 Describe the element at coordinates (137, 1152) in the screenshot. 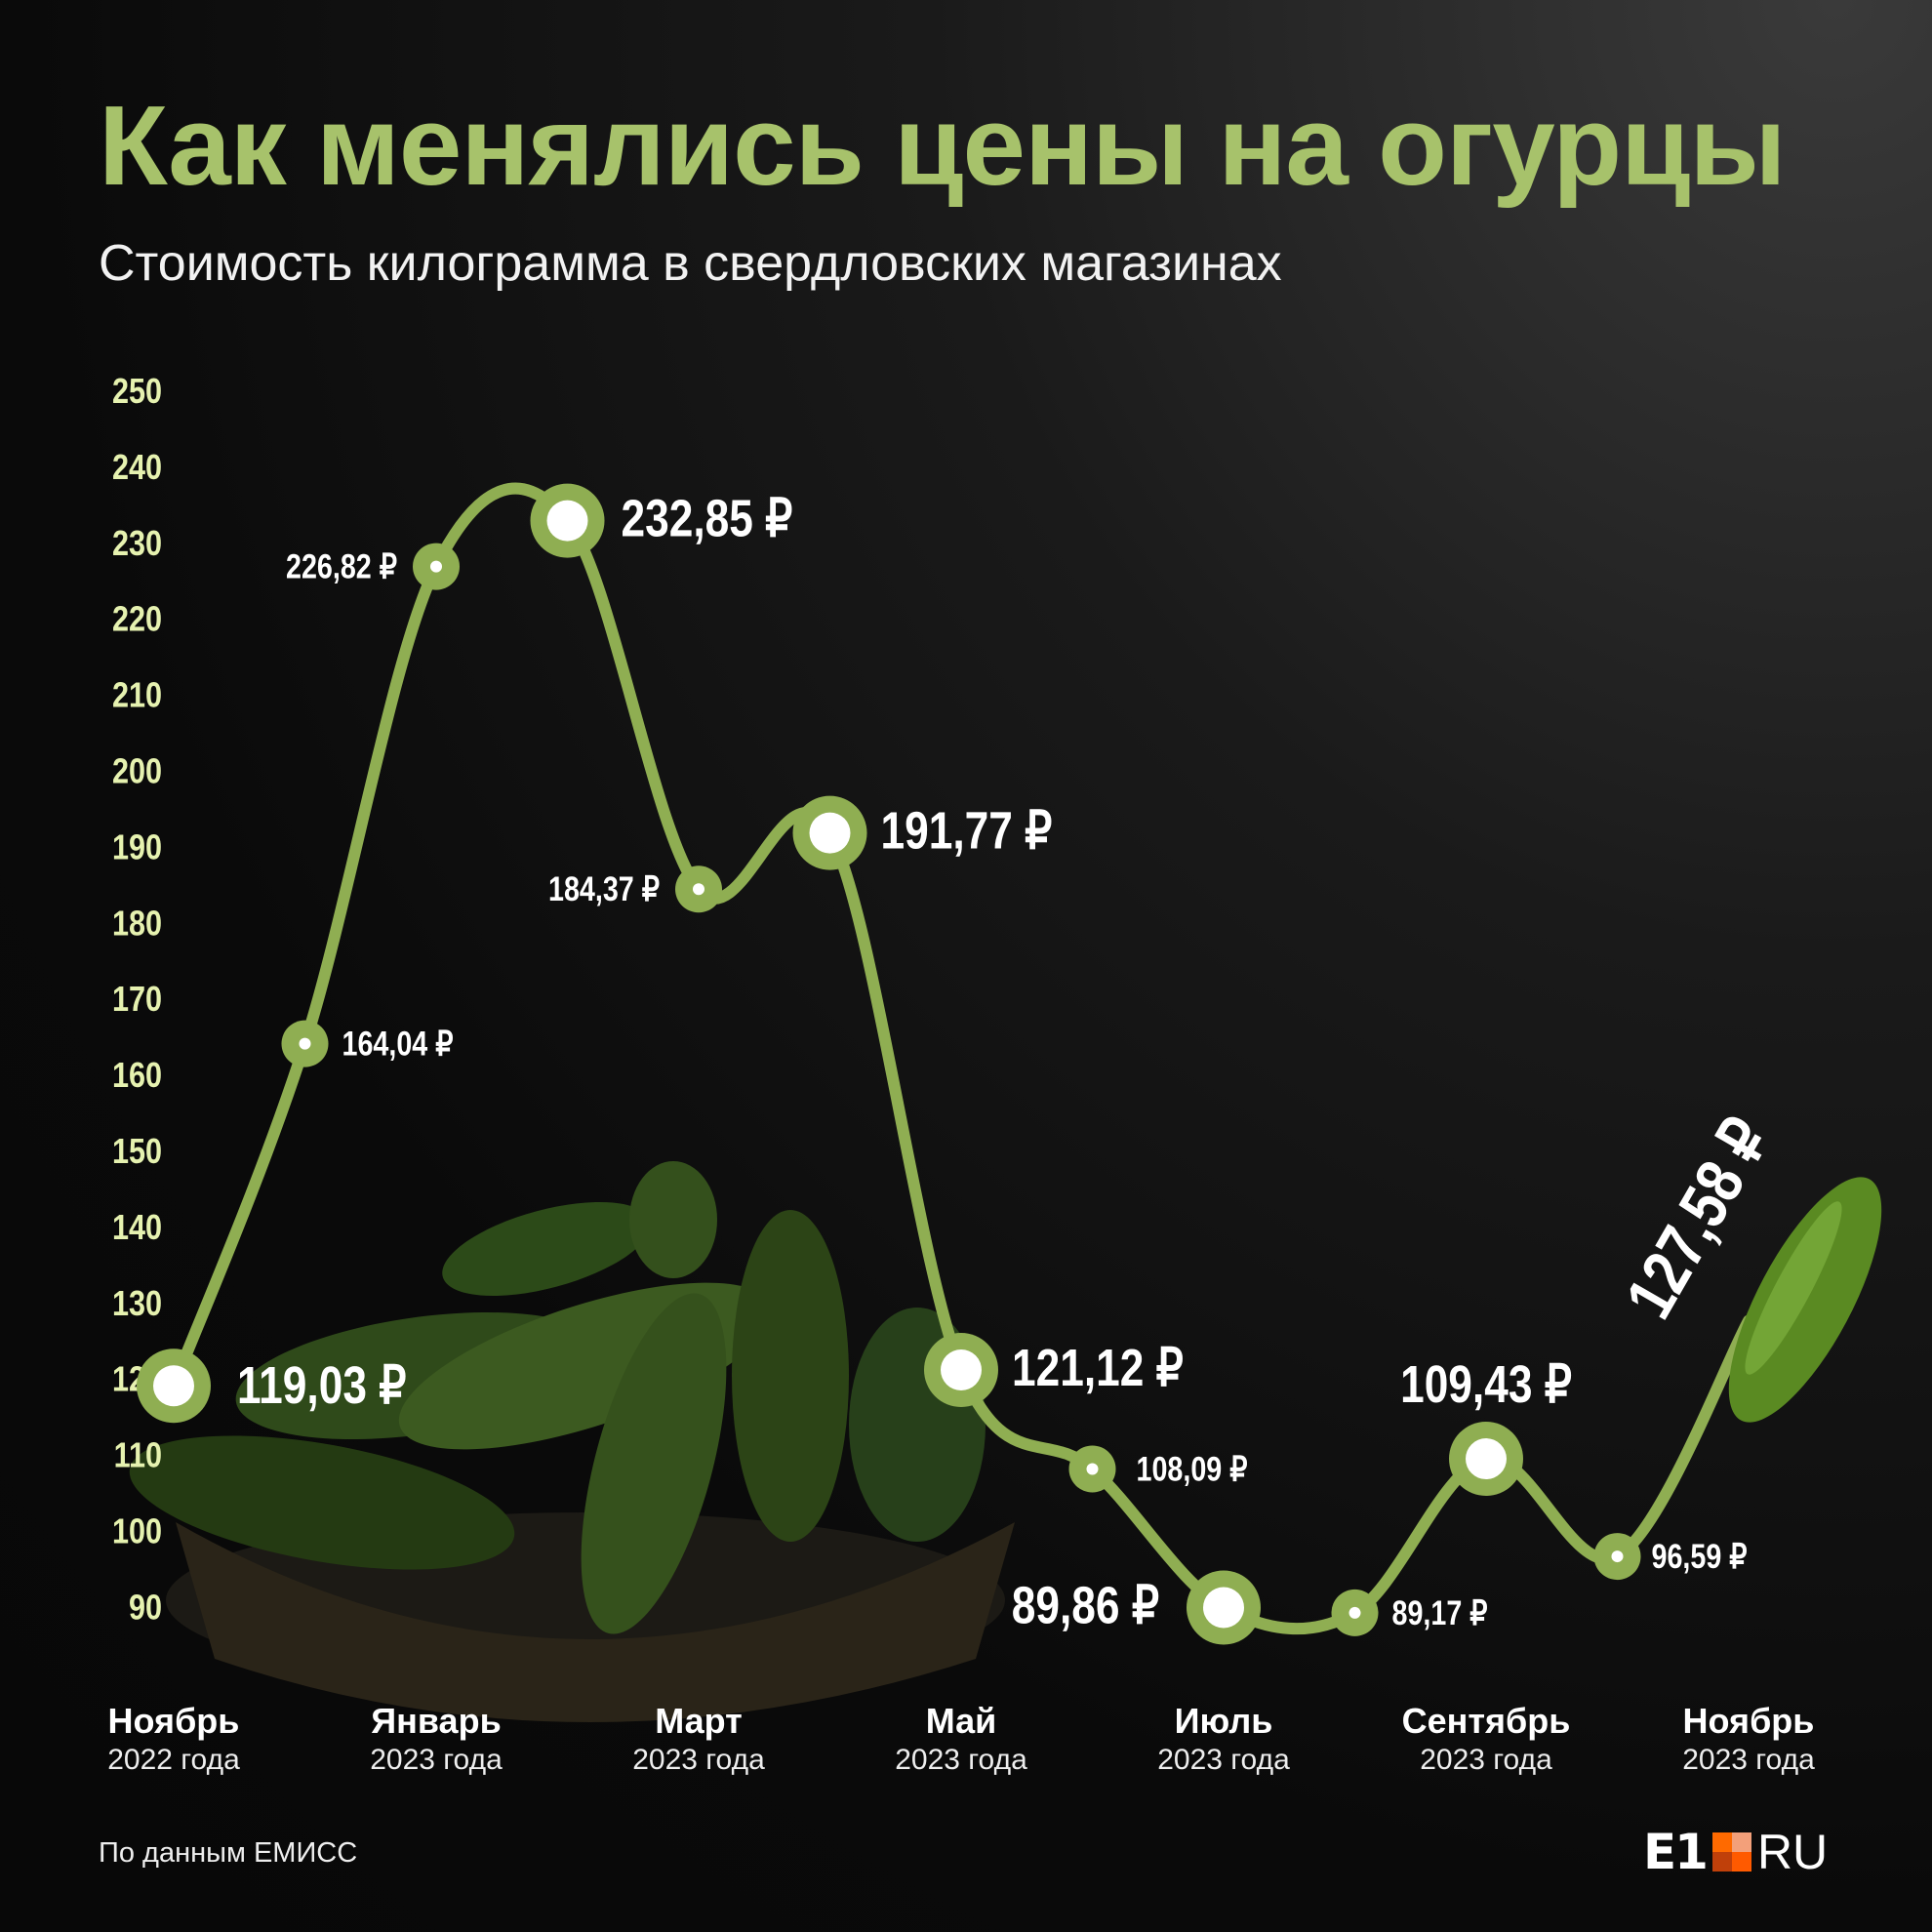

I see `y-tick-label: 150` at that location.